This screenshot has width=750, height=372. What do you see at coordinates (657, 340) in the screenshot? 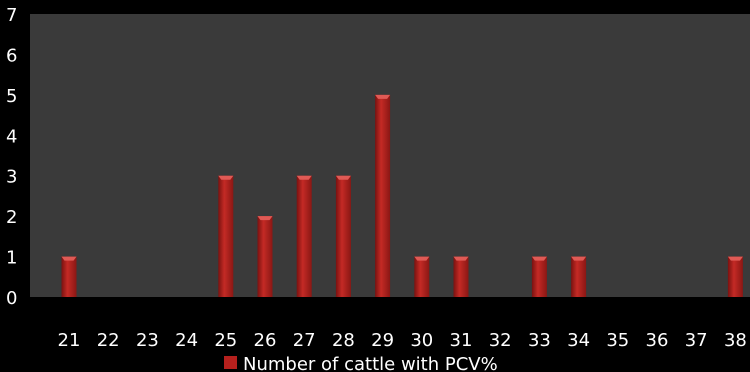
I see `x-tick-label: 36` at bounding box center [657, 340].